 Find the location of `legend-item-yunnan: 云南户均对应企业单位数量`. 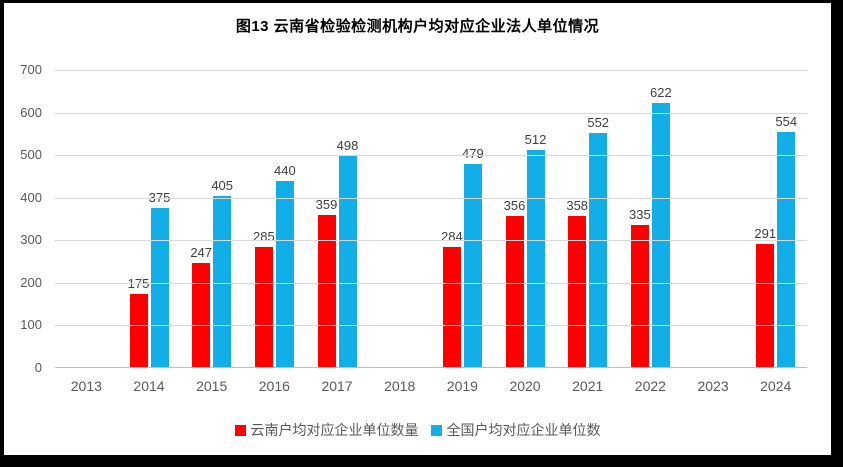

legend-item-yunnan: 云南户均对应企业单位数量 is located at coordinates (326, 430).